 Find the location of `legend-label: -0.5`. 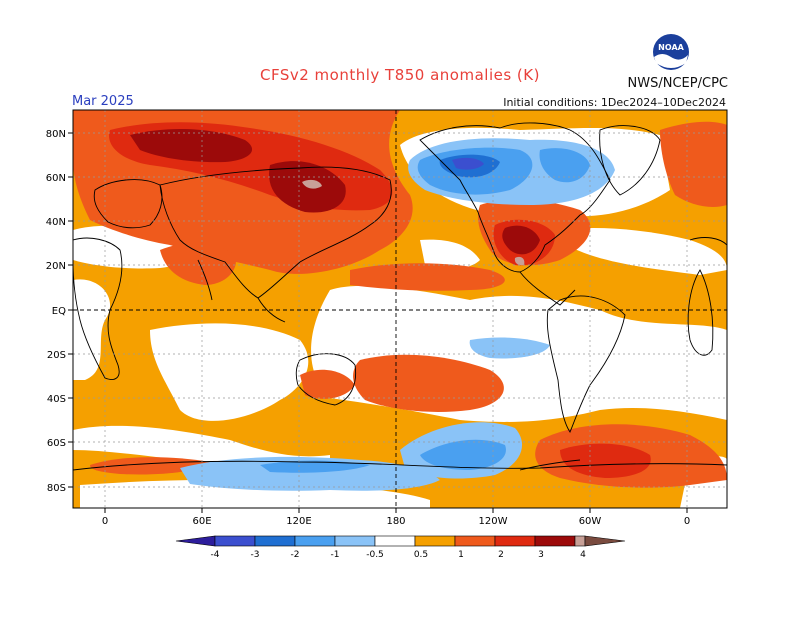

legend-label: -0.5 is located at coordinates (375, 555).